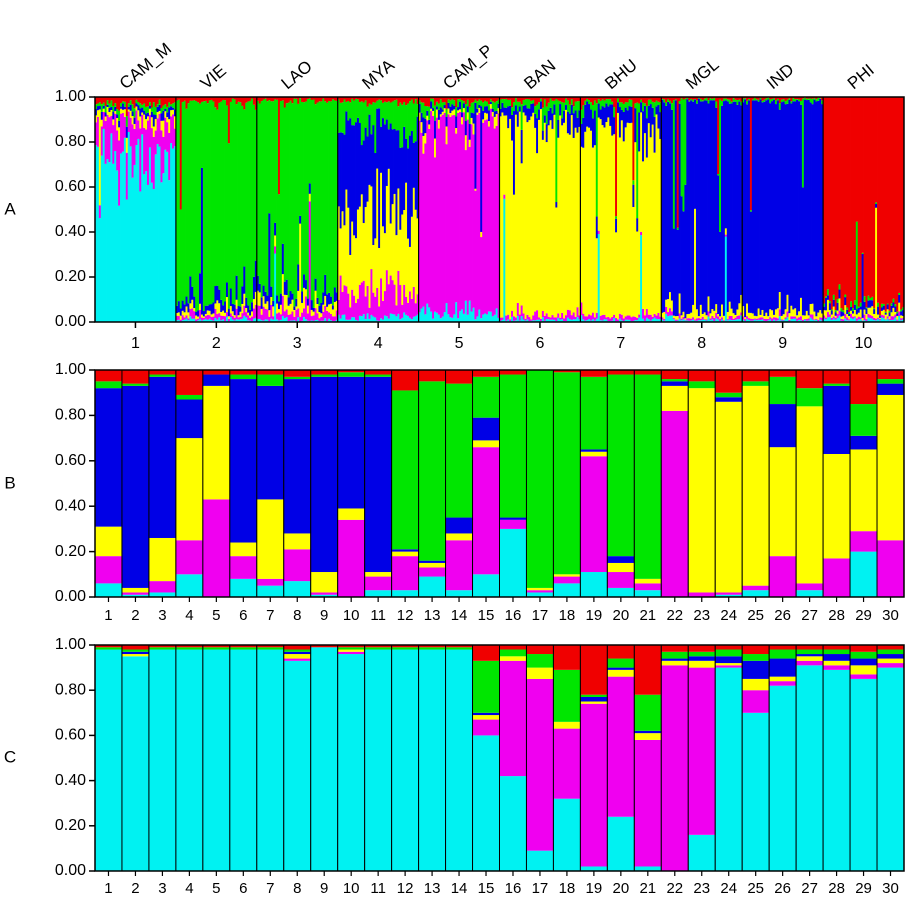 The width and height of the screenshot is (906, 904). What do you see at coordinates (705, 320) in the screenshot?
I see `individual-bar-mgl-cyan` at bounding box center [705, 320].